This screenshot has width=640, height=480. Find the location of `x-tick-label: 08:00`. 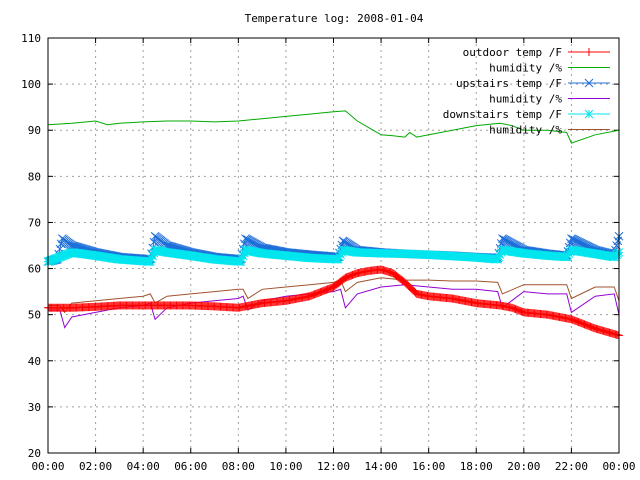

x-tick-label: 08:00 is located at coordinates (238, 466).